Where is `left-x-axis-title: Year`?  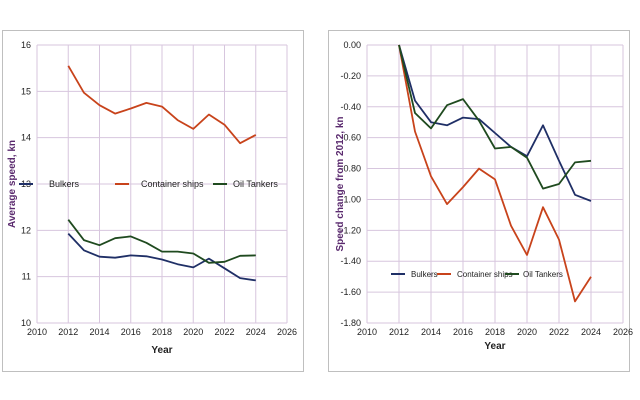
left-x-axis-title: Year is located at coordinates (161, 350).